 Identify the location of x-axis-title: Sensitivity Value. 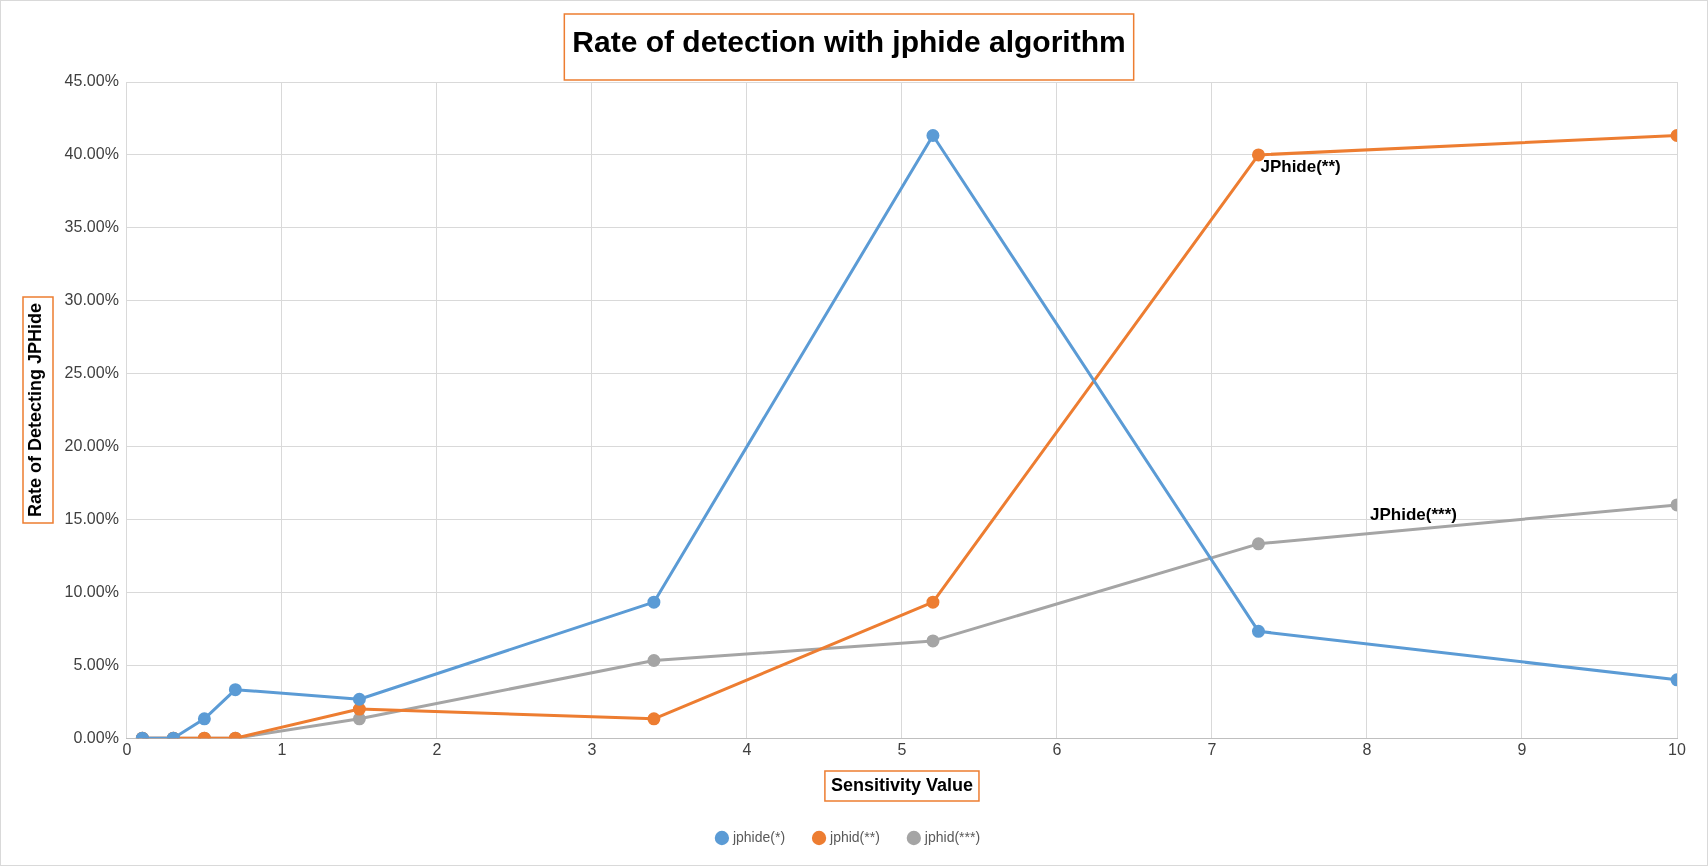
(901, 785).